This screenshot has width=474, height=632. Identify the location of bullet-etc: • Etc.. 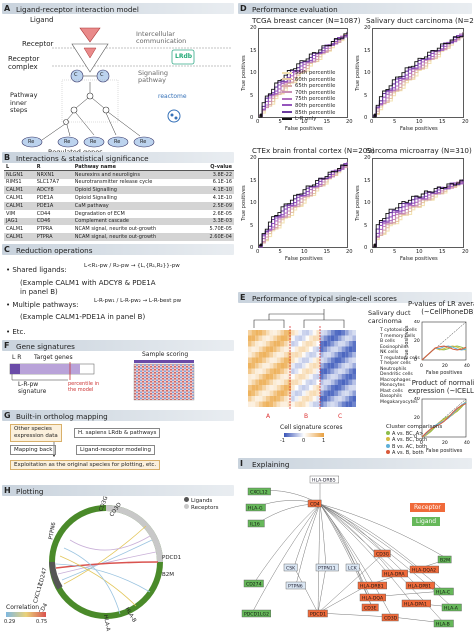
(16, 332).